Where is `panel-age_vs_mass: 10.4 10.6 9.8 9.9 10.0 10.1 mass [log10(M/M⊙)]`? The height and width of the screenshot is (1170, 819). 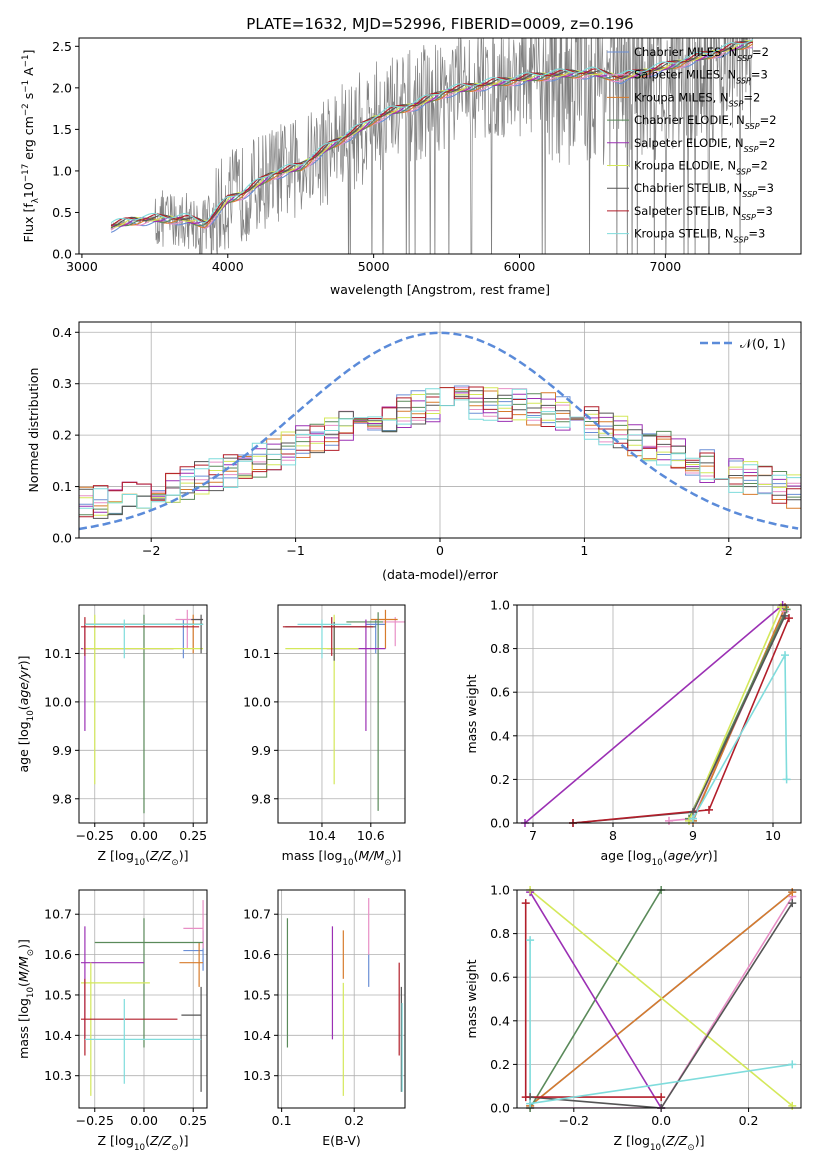
panel-age_vs_mass: 10.4 10.6 9.8 9.9 10.0 10.1 mass [log10(M/M⊙)] is located at coordinates (324, 736).